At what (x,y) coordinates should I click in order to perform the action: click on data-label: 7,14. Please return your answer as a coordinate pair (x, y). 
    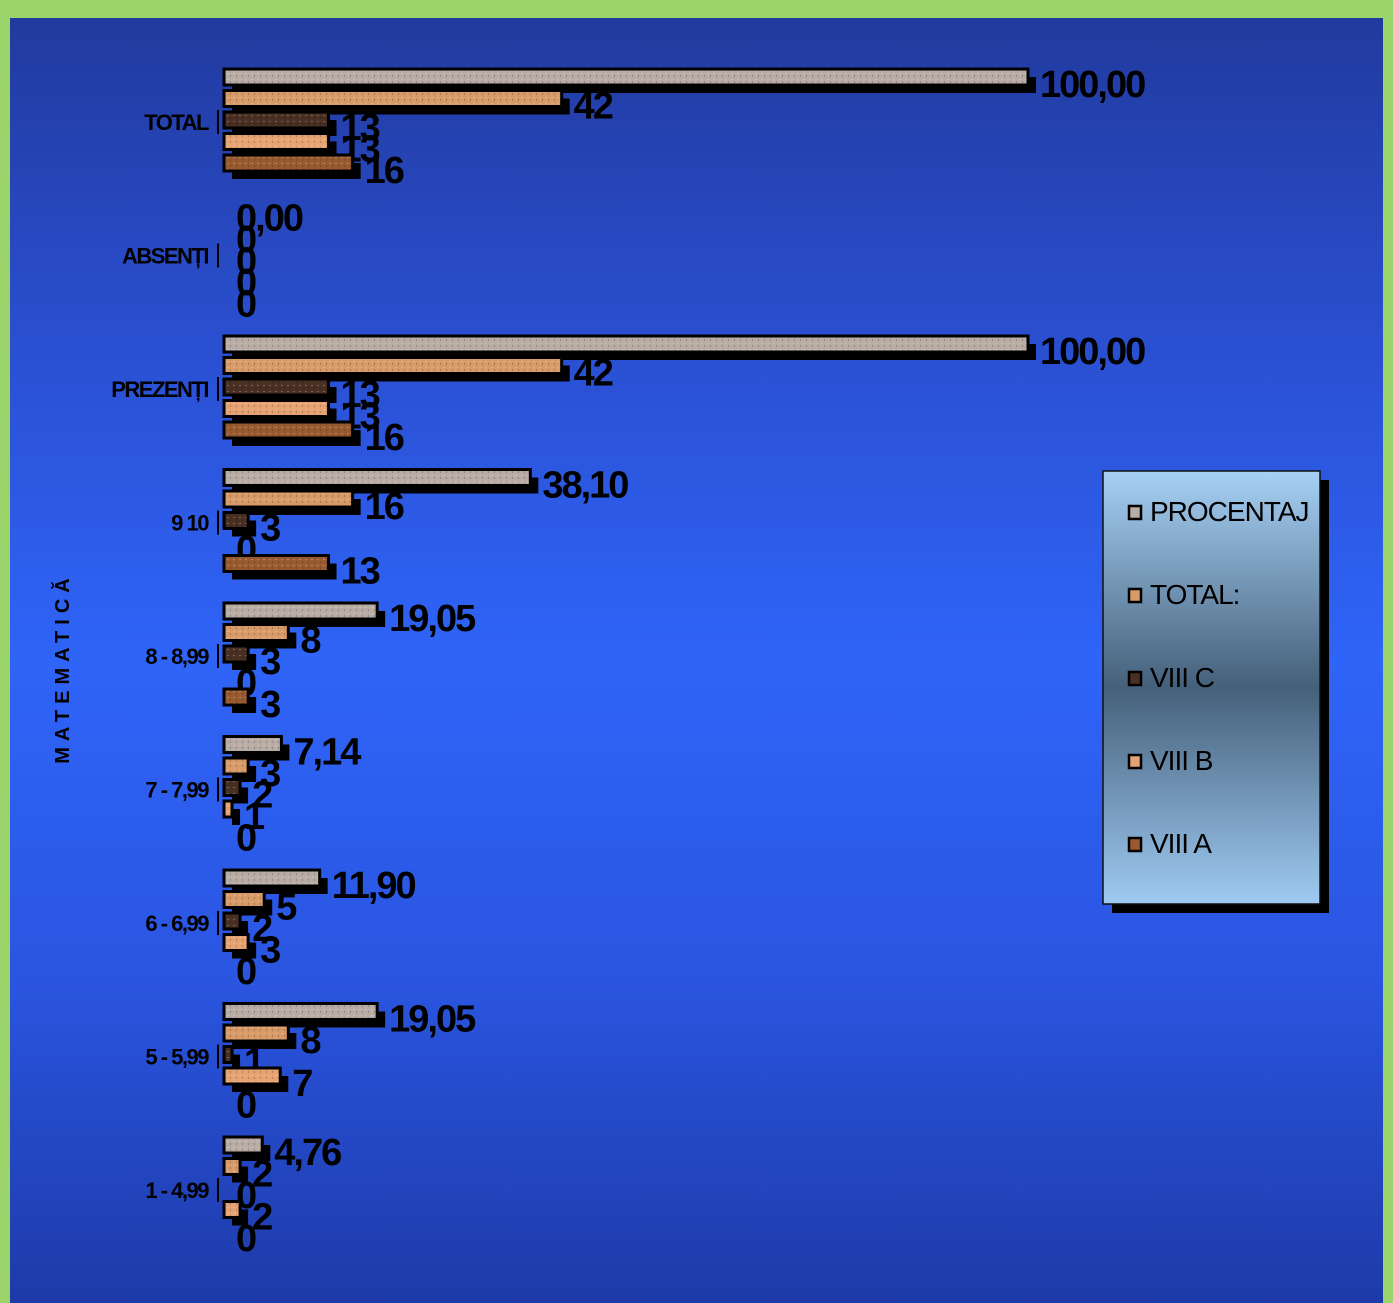
    Looking at the image, I should click on (327, 753).